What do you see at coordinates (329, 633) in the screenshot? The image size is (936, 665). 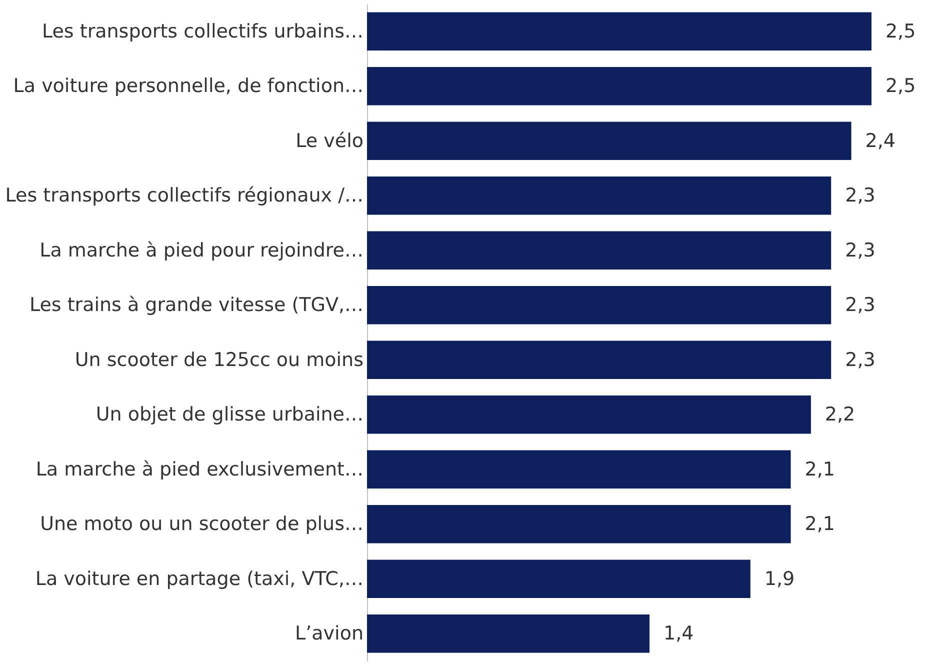 I see `y-tick-label: L’avion` at bounding box center [329, 633].